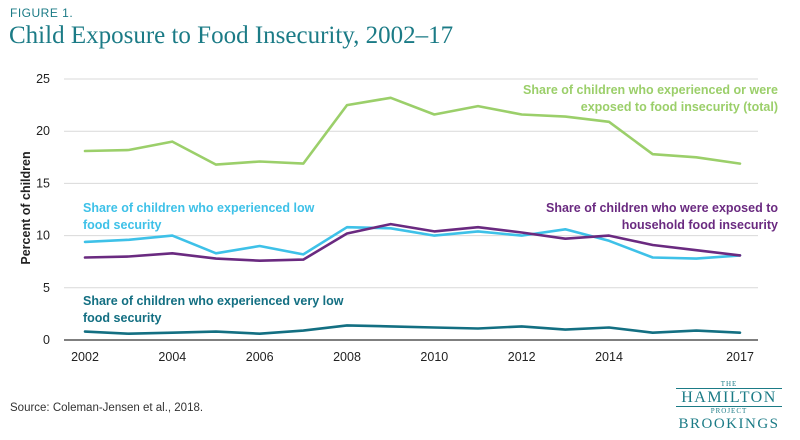 This screenshot has width=800, height=440. Describe the element at coordinates (42, 13) in the screenshot. I see `figure-label: FIGURE 1.` at that location.